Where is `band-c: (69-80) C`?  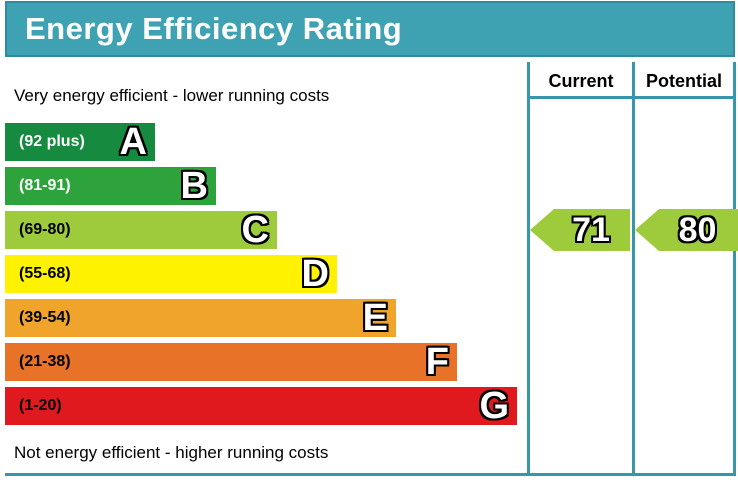
band-c: (69-80) C is located at coordinates (141, 230).